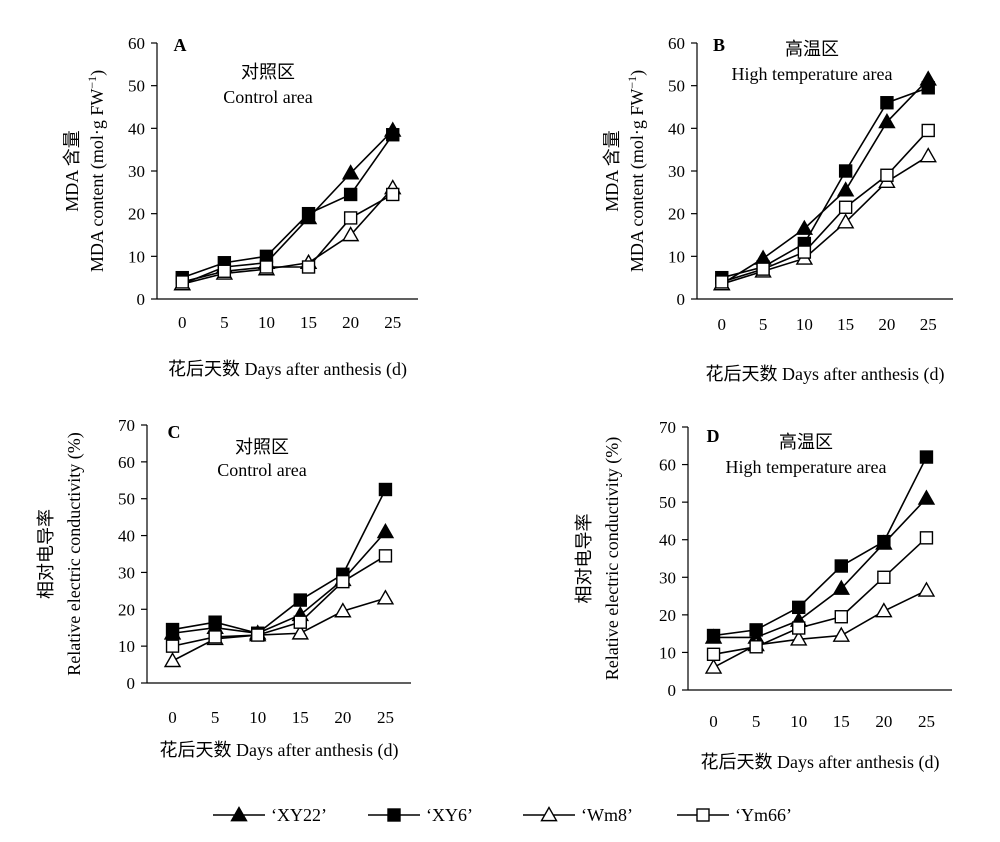 The image size is (1000, 842). Describe the element at coordinates (261, 470) in the screenshot. I see `annotation-en: Control area` at that location.